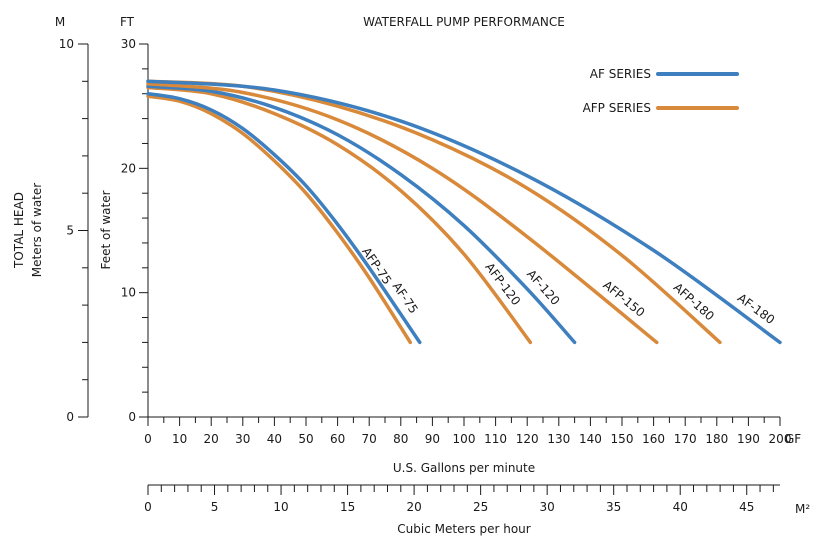 This screenshot has width=816, height=538. What do you see at coordinates (464, 439) in the screenshot?
I see `x-tick-label: 100` at bounding box center [464, 439].